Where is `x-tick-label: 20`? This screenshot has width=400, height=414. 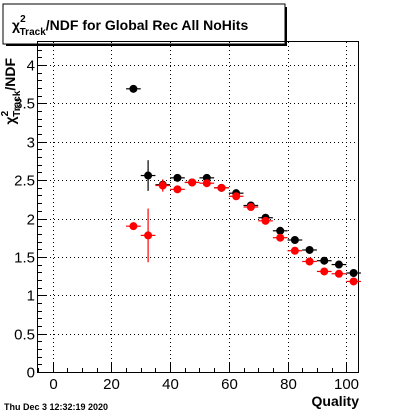
x-tick-label: 20 is located at coordinates (111, 384).